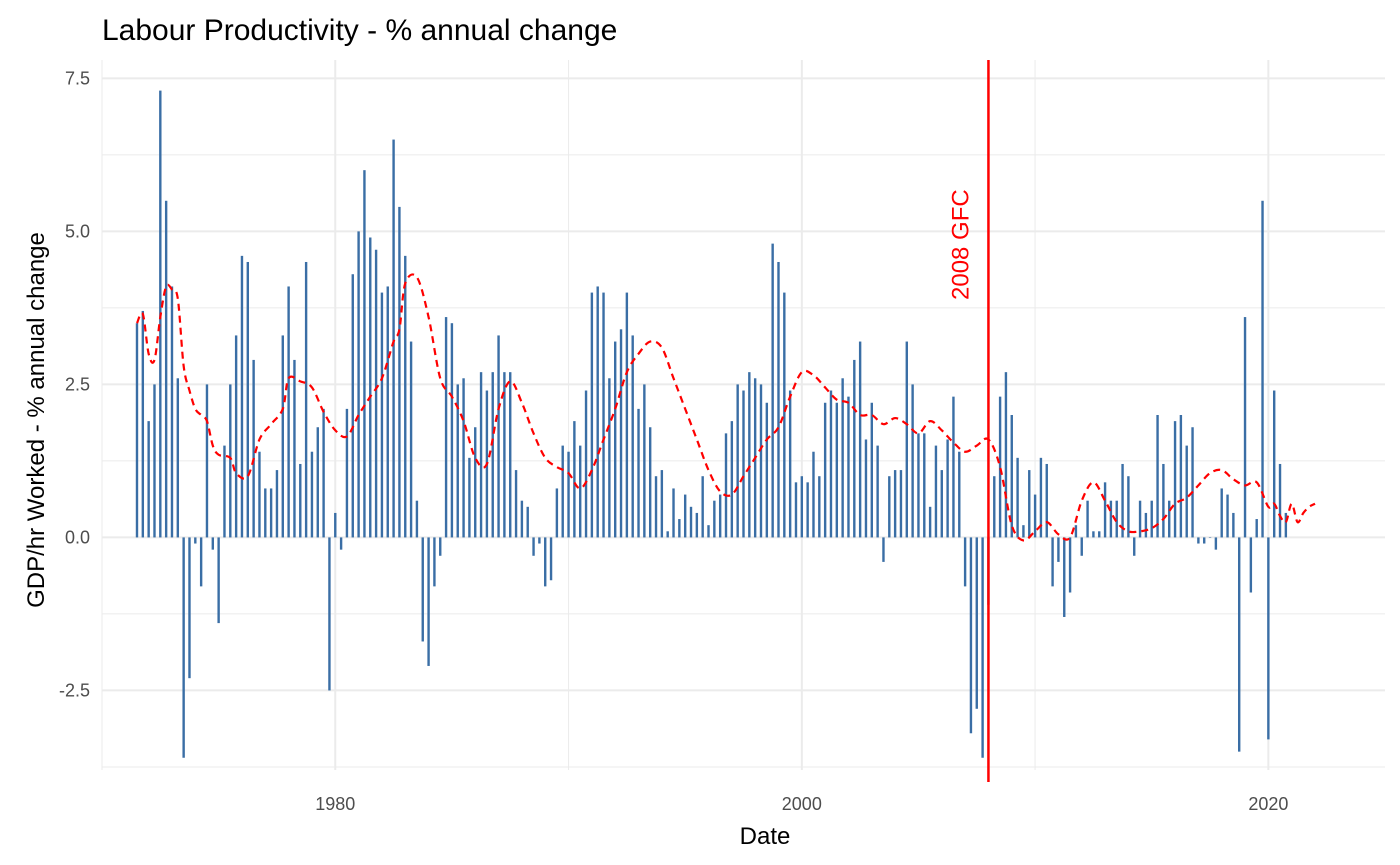 The image size is (1400, 865). Describe the element at coordinates (960, 244) in the screenshot. I see `gfc-label: 2008 GFC` at that location.